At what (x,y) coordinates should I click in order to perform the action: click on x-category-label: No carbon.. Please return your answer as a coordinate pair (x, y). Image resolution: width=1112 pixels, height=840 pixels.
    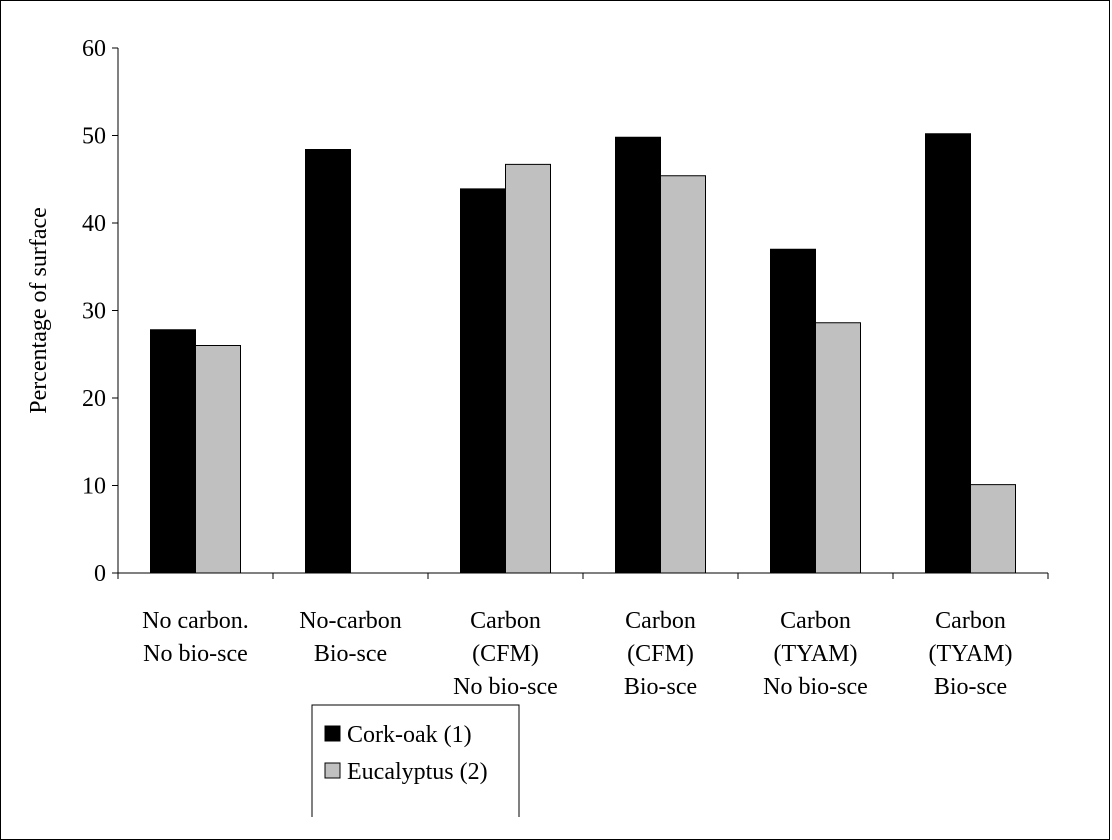
    Looking at the image, I should click on (195, 621).